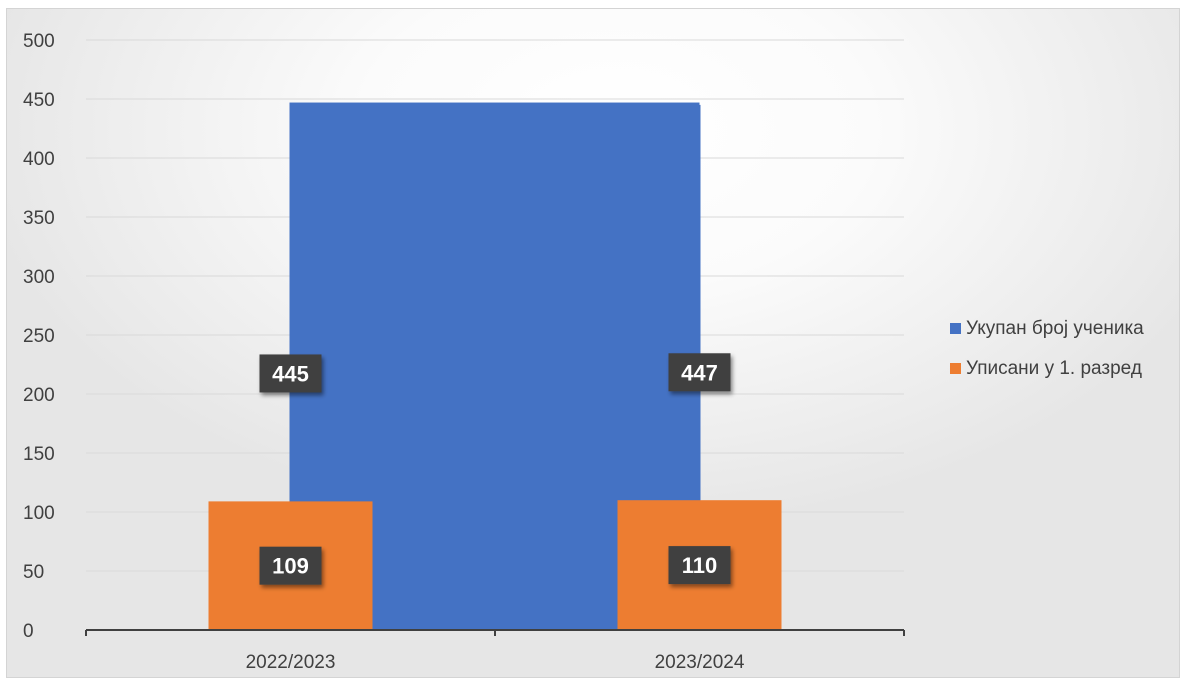 The height and width of the screenshot is (686, 1190). I want to click on y-axis: 0 50 100 150 200 250 300 350 400 450 500, so click(39, 336).